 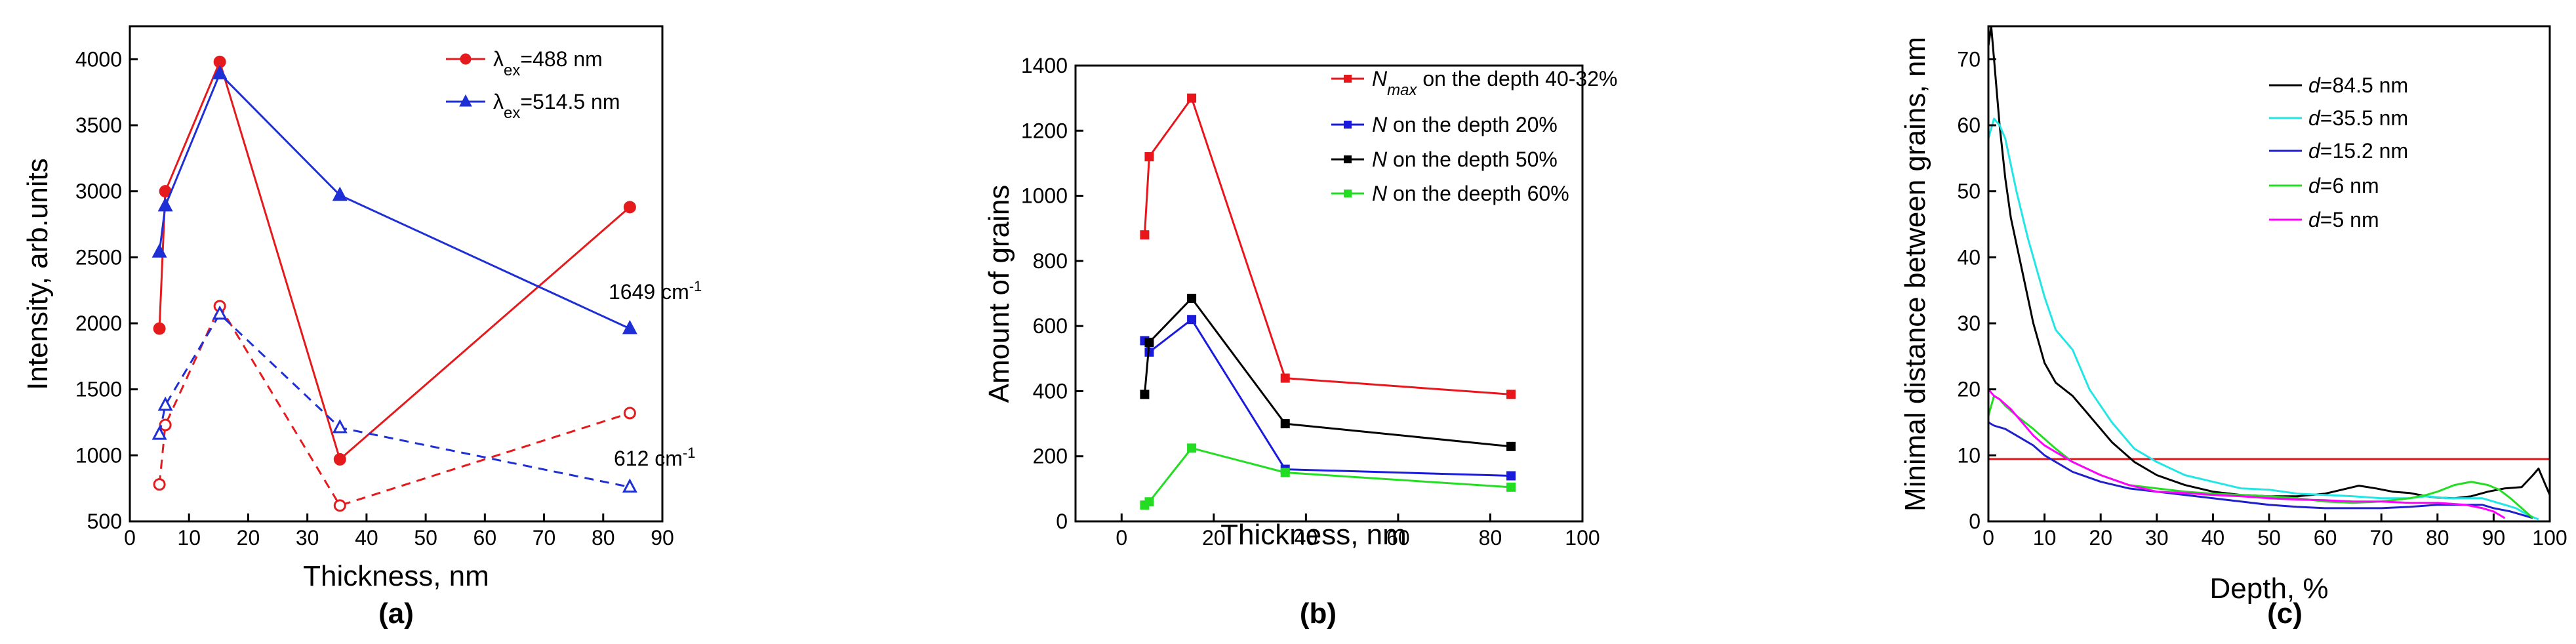 I want to click on legend-label-depth50: N on the depth 50%, so click(x=1465, y=159).